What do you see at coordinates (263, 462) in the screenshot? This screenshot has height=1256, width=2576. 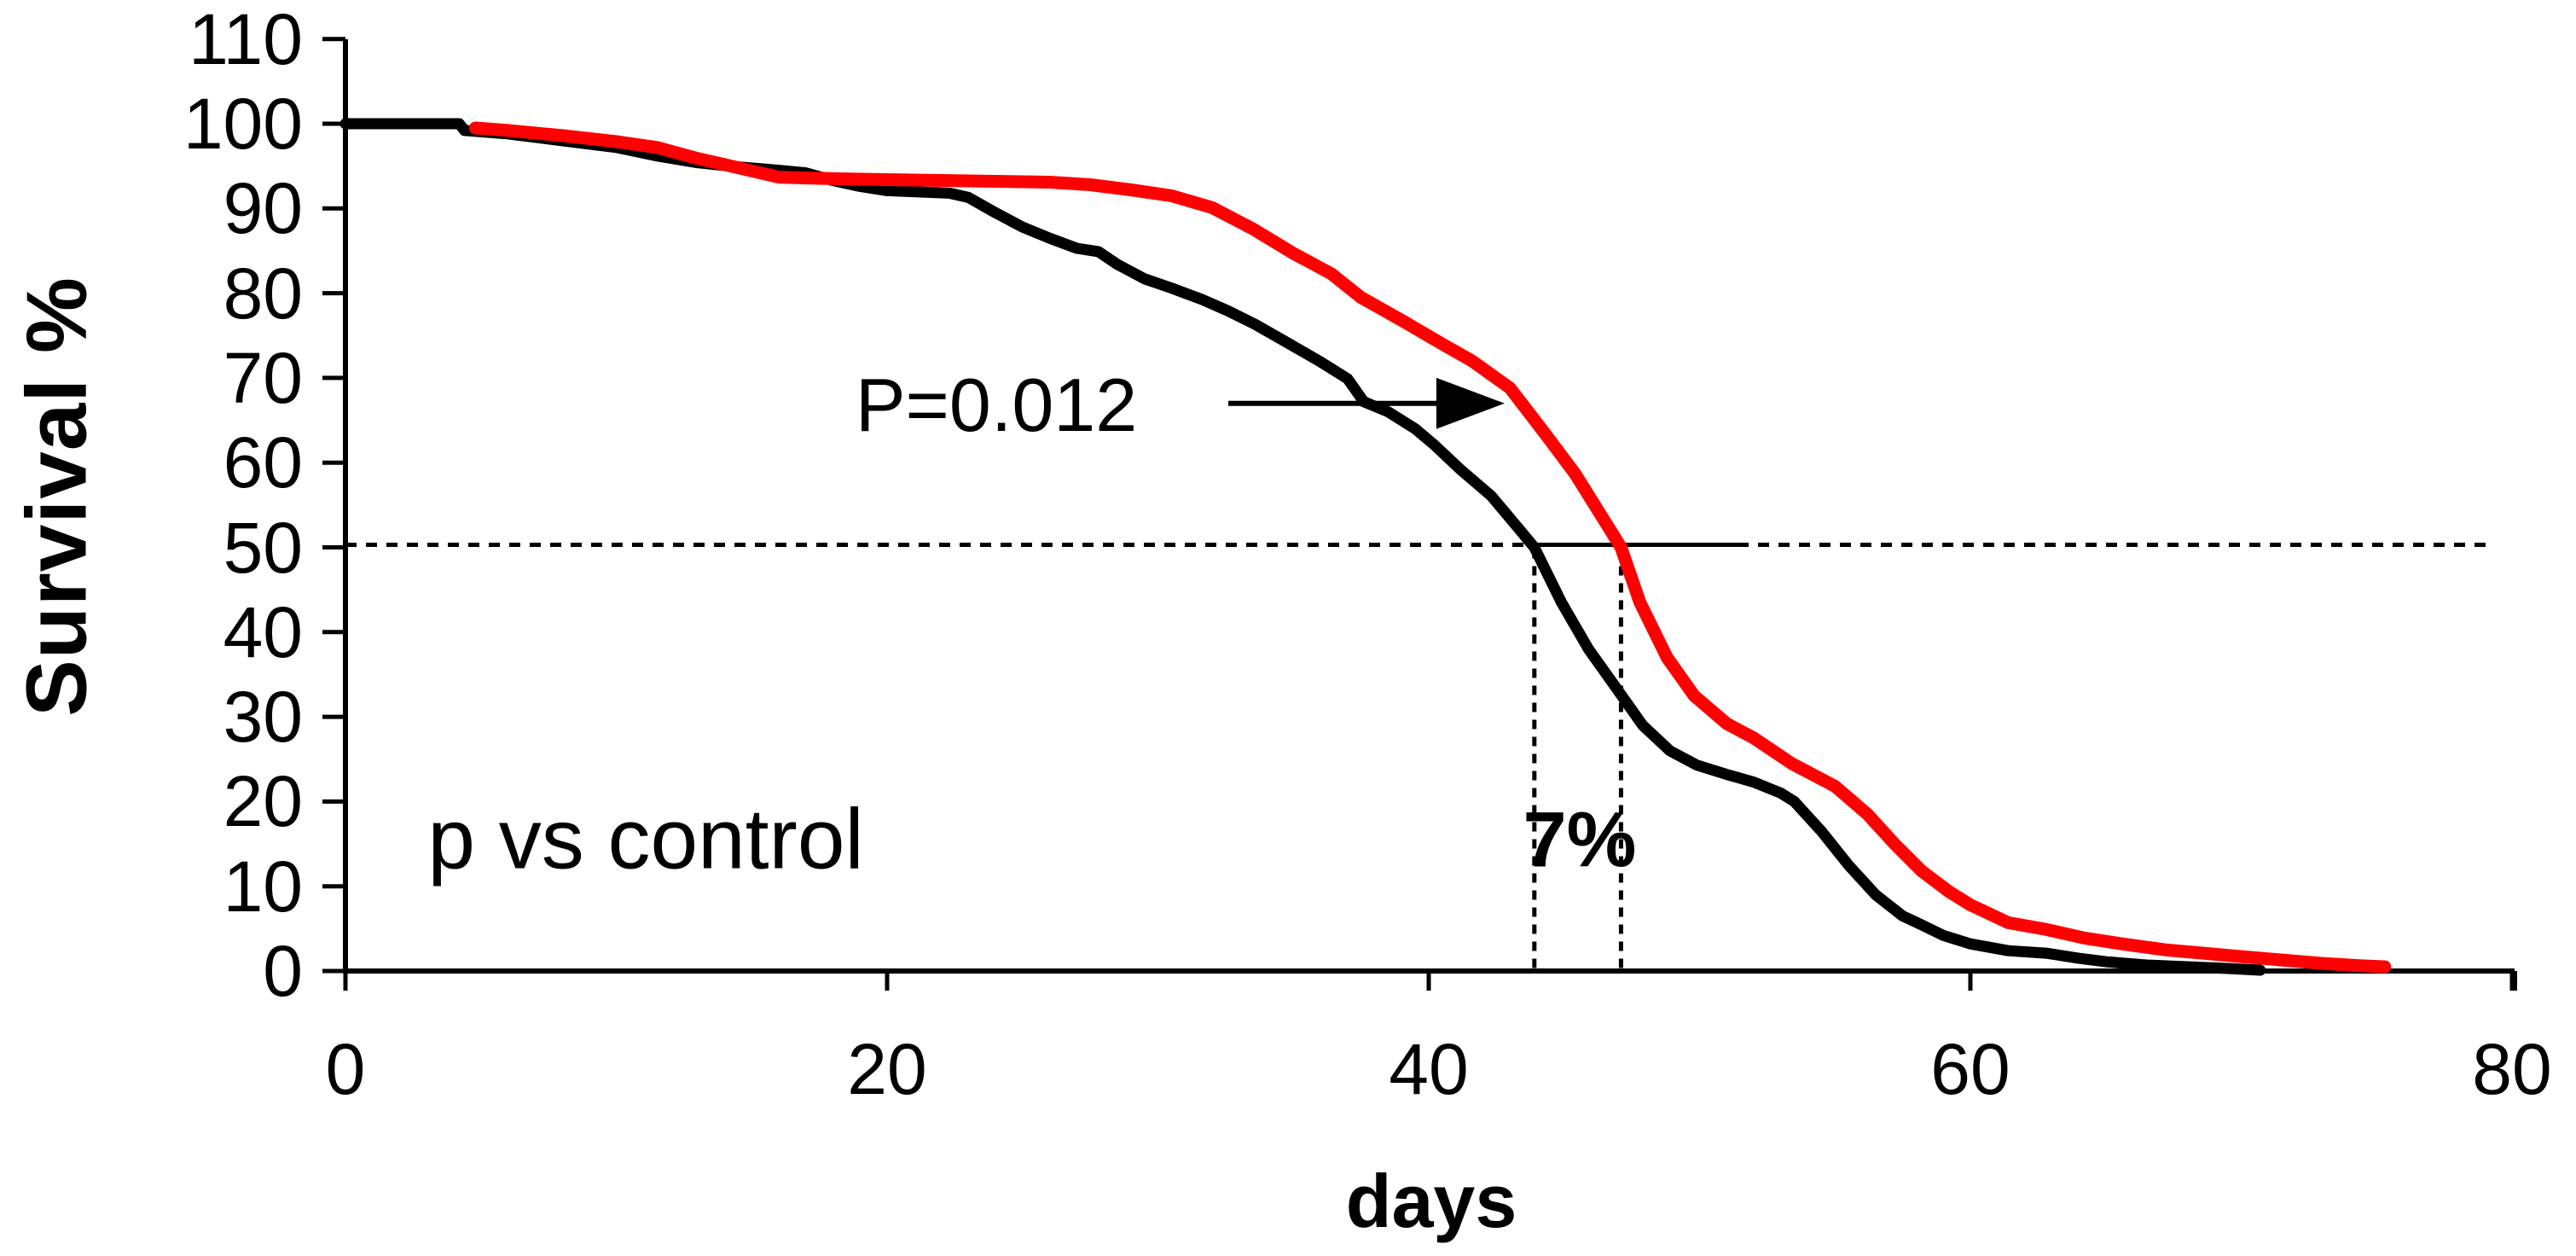 I see `y-tick-label: 60` at bounding box center [263, 462].